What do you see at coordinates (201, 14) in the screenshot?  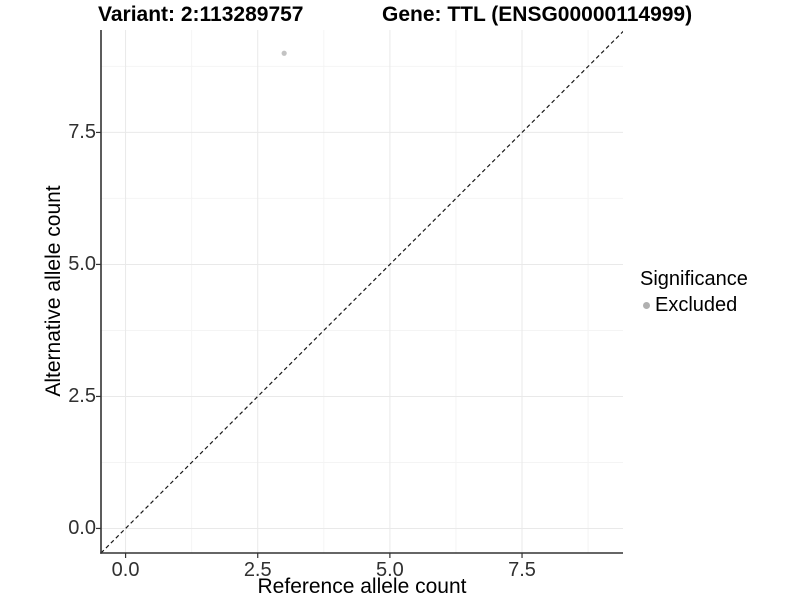 I see `plot-title-variant: Variant: 2:113289757` at bounding box center [201, 14].